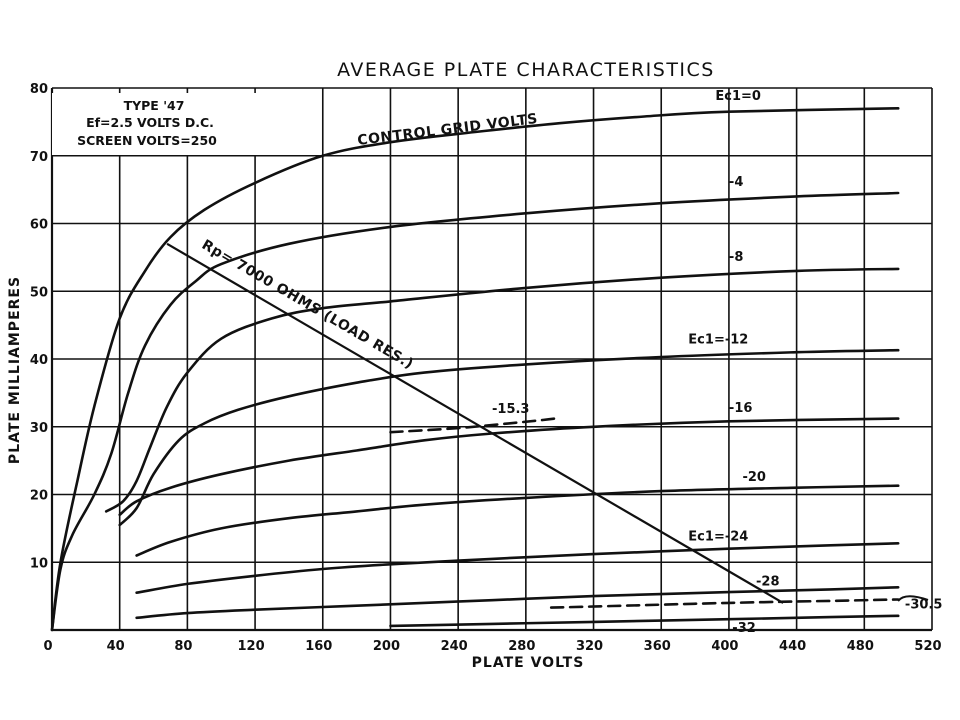 The height and width of the screenshot is (720, 960). Describe the element at coordinates (754, 477) in the screenshot. I see `series-label-20: -20` at that location.